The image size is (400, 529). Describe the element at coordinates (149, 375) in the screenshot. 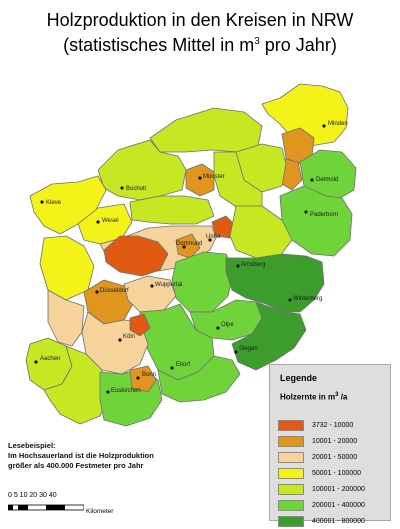

I see `city-label-bonn: Bonn` at that location.